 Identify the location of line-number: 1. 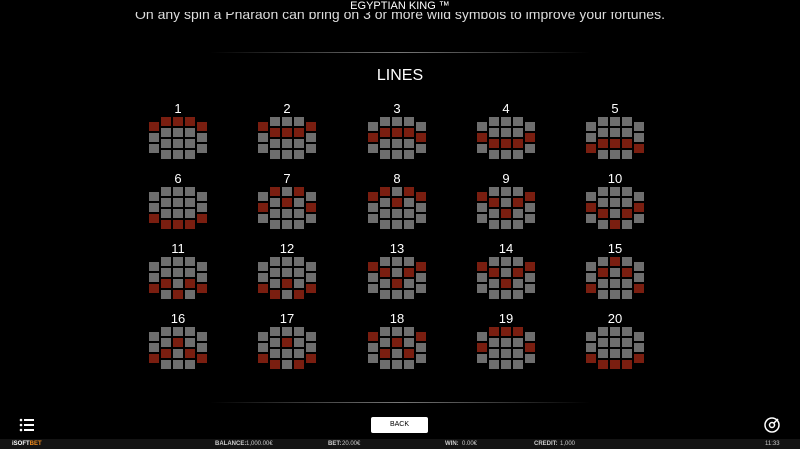
(177, 108).